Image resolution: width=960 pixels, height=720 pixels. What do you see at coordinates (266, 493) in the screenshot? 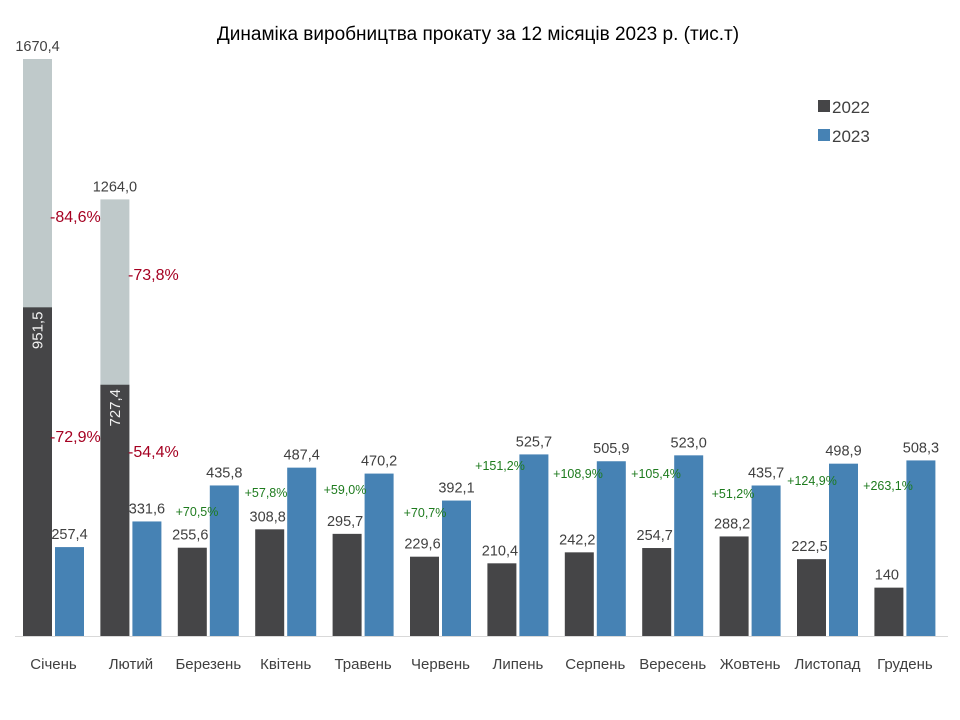
I see `change-label-3: +57,8%` at bounding box center [266, 493].